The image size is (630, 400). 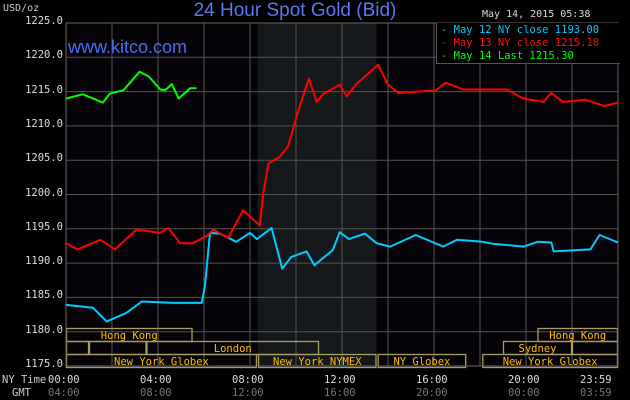 What do you see at coordinates (64, 380) in the screenshot?
I see `x-tick-ny: 00:00` at bounding box center [64, 380].